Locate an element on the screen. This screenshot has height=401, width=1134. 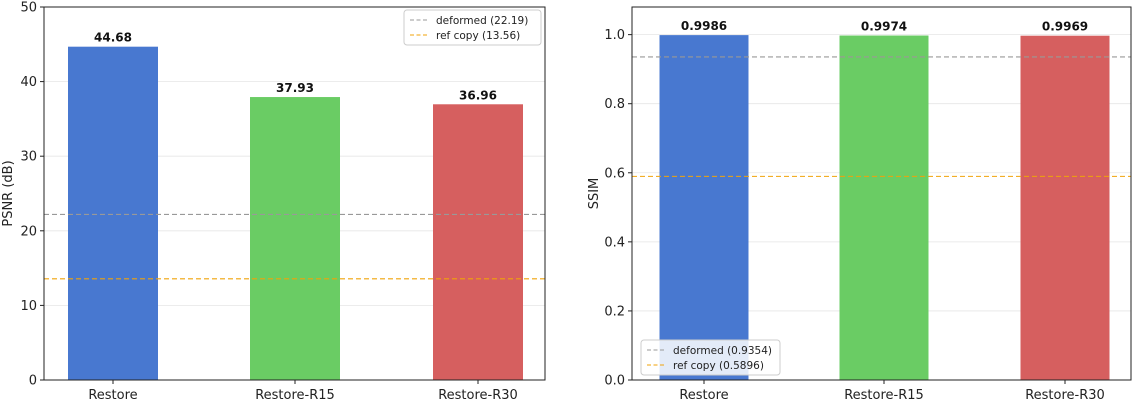
y-tick-label: 0.4 is located at coordinates (614, 242).